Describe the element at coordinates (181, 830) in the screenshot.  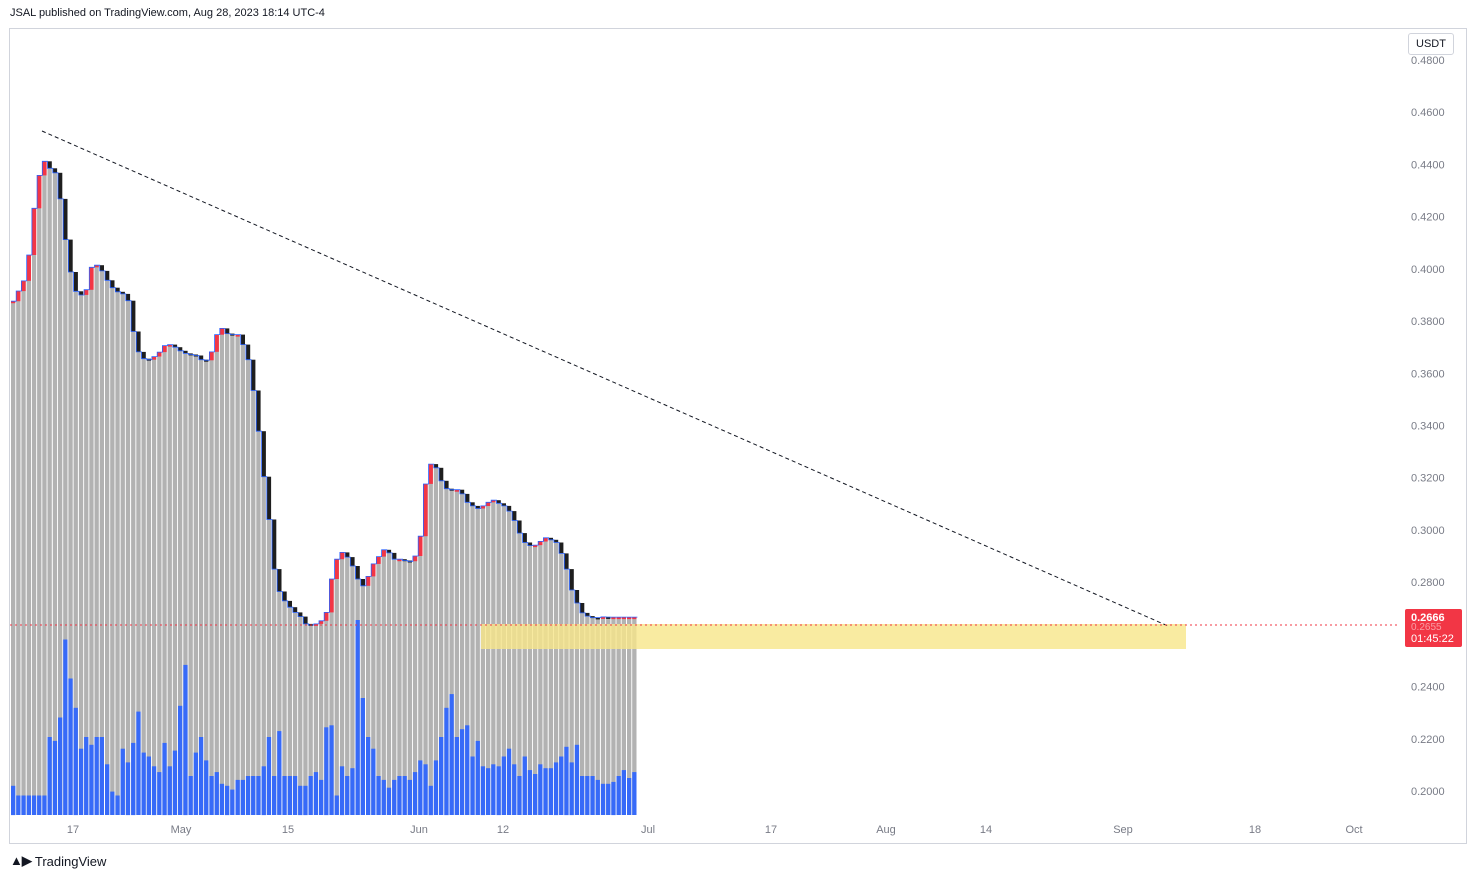
I see `x-tick-label: May` at that location.